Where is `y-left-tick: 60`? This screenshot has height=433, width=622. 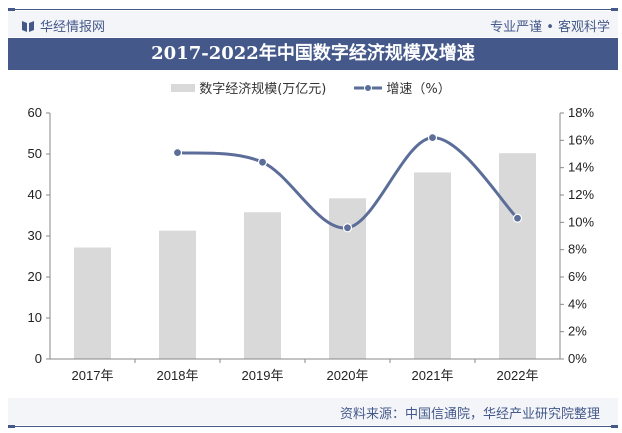
y-left-tick: 60 is located at coordinates (35, 112).